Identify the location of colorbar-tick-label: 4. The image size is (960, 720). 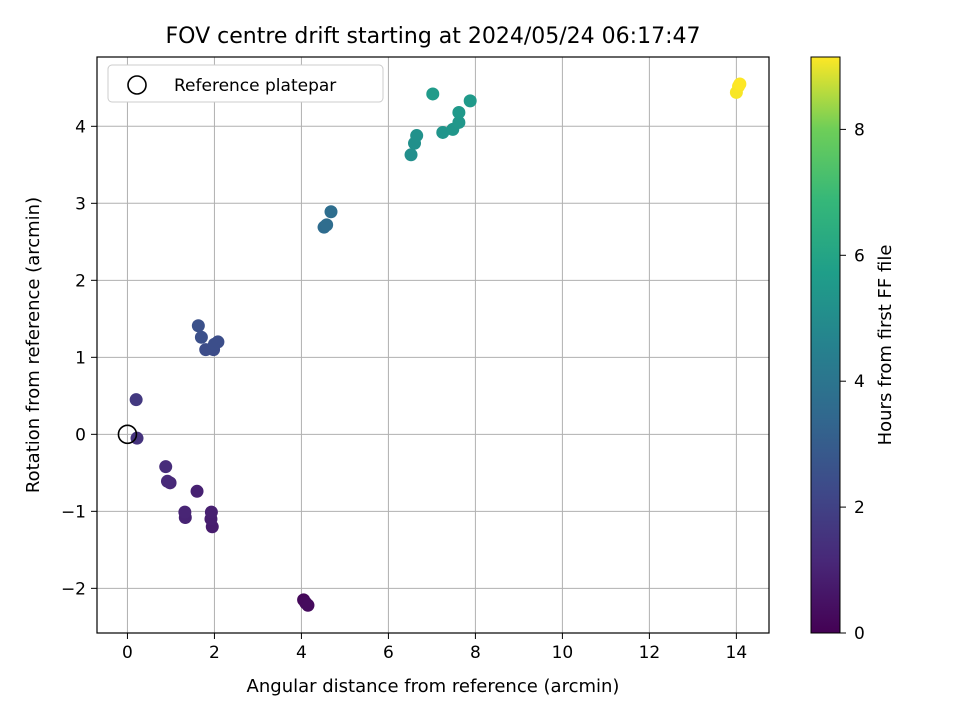
(859, 382).